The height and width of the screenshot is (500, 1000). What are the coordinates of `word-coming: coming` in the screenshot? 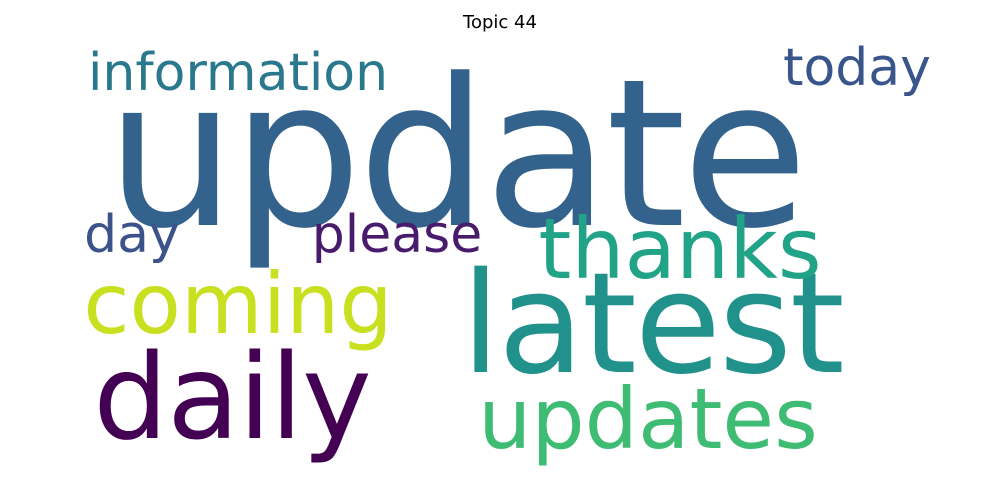 It's located at (237, 304).